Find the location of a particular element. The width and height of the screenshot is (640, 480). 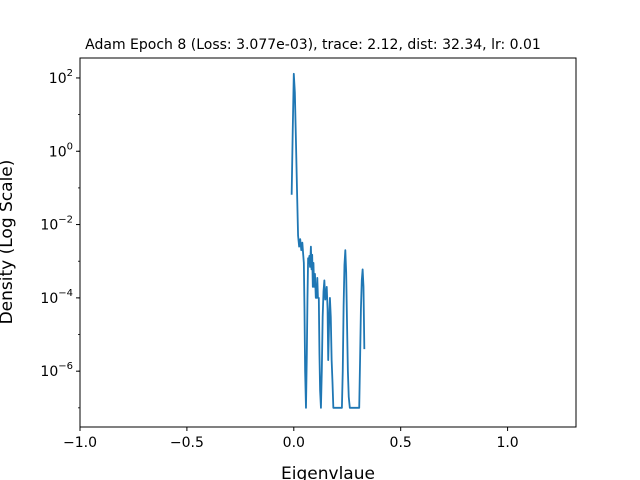

x-axis: −1.0 −0.5 0.0 0.5 1.0 is located at coordinates (291, 439).